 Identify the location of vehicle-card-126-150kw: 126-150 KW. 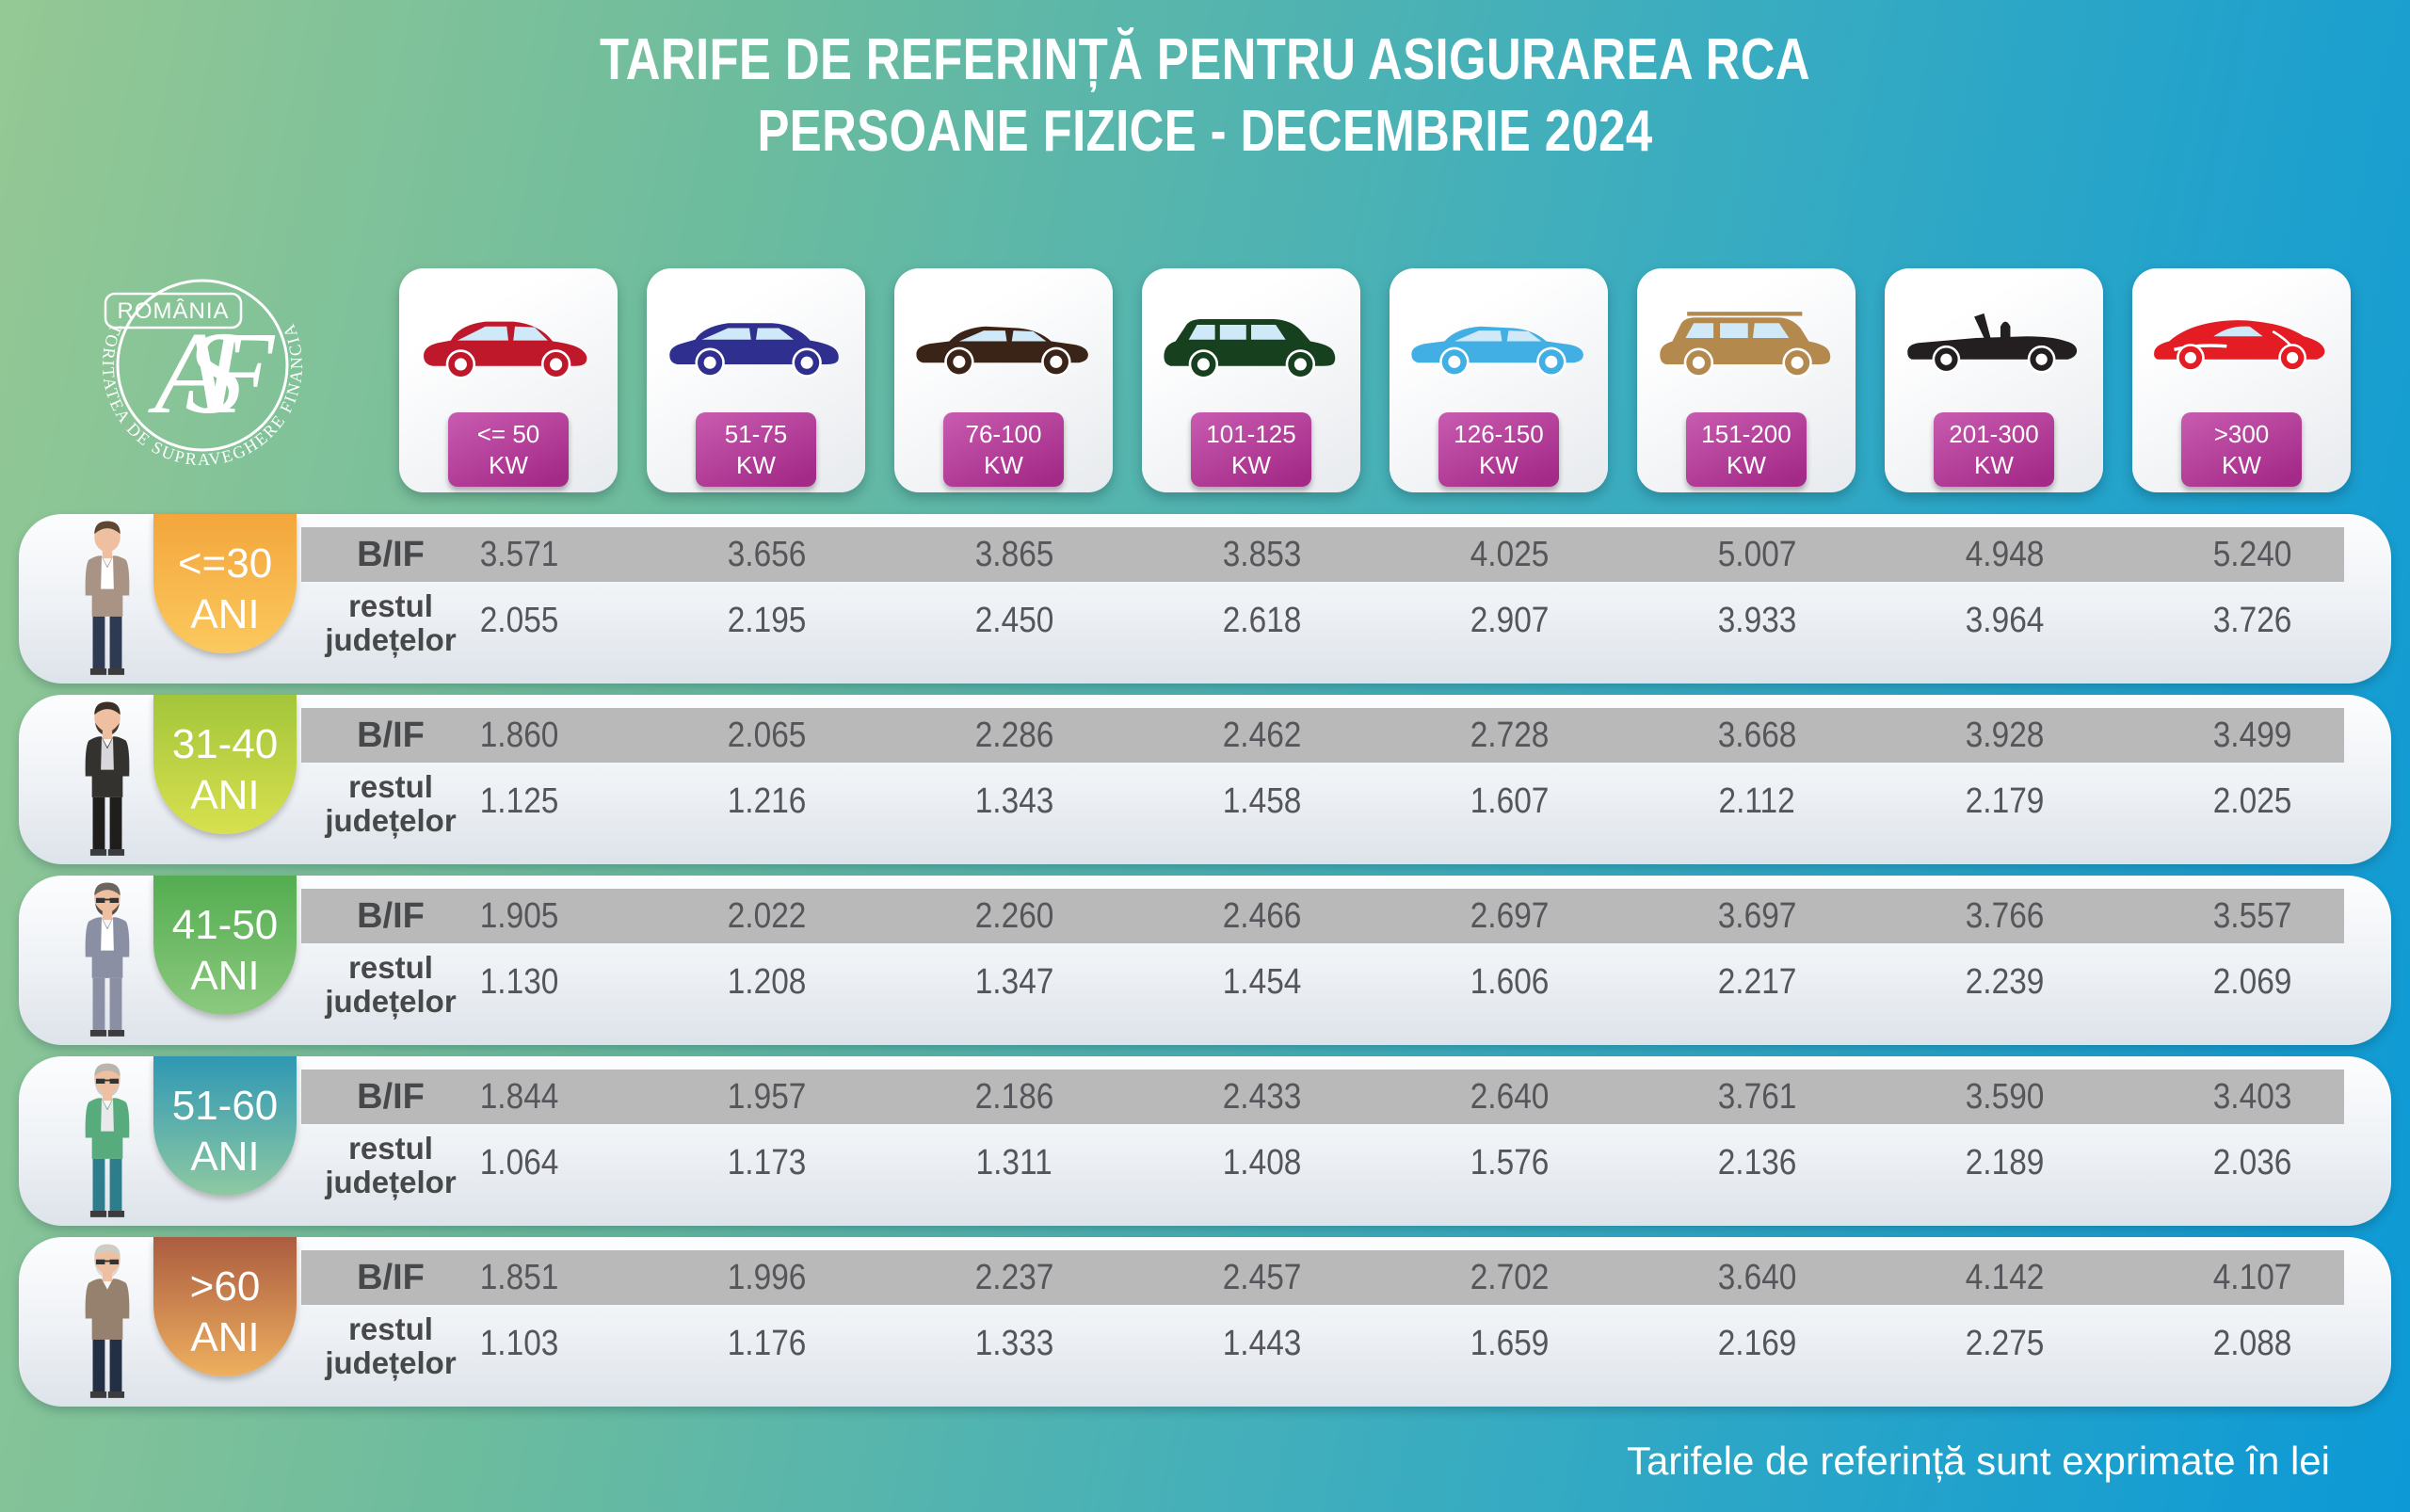
(1499, 380).